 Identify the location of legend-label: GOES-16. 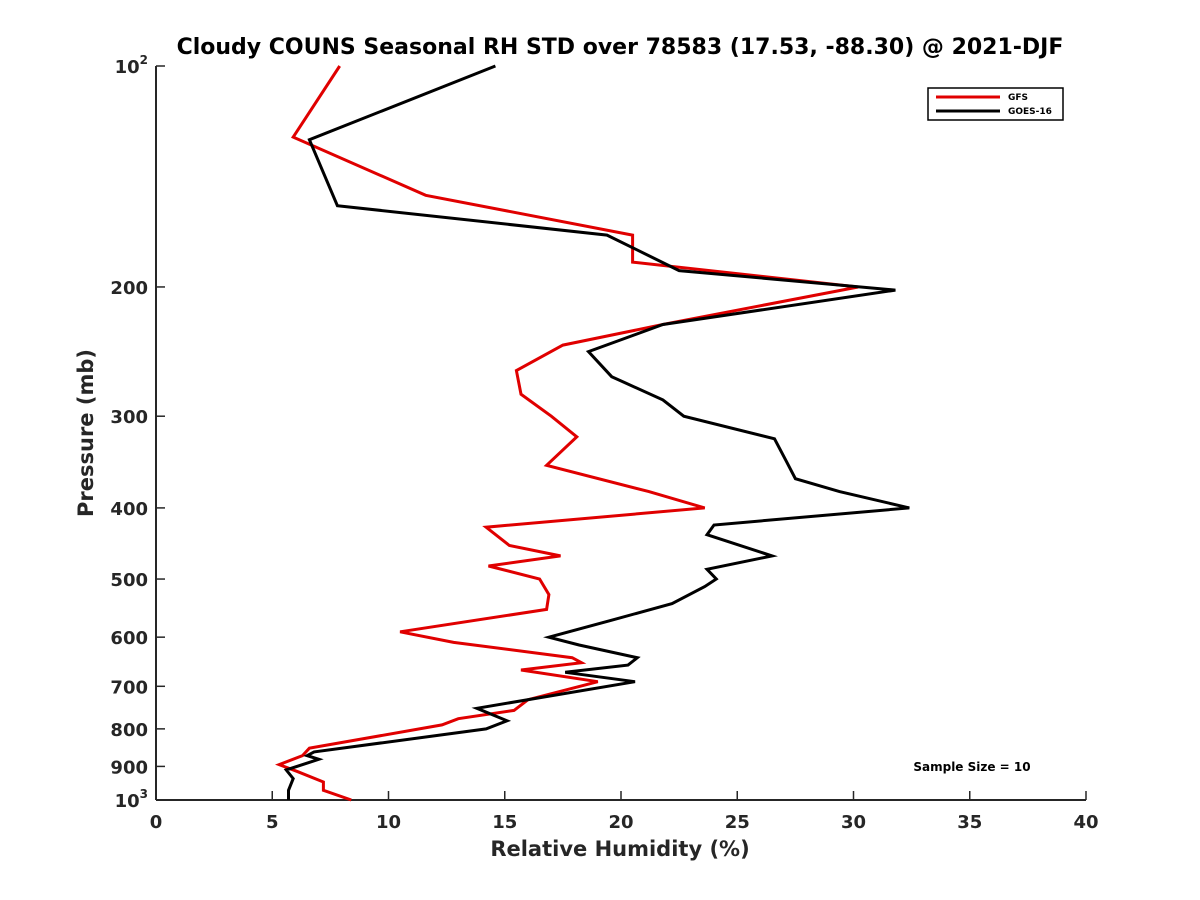
(1030, 112).